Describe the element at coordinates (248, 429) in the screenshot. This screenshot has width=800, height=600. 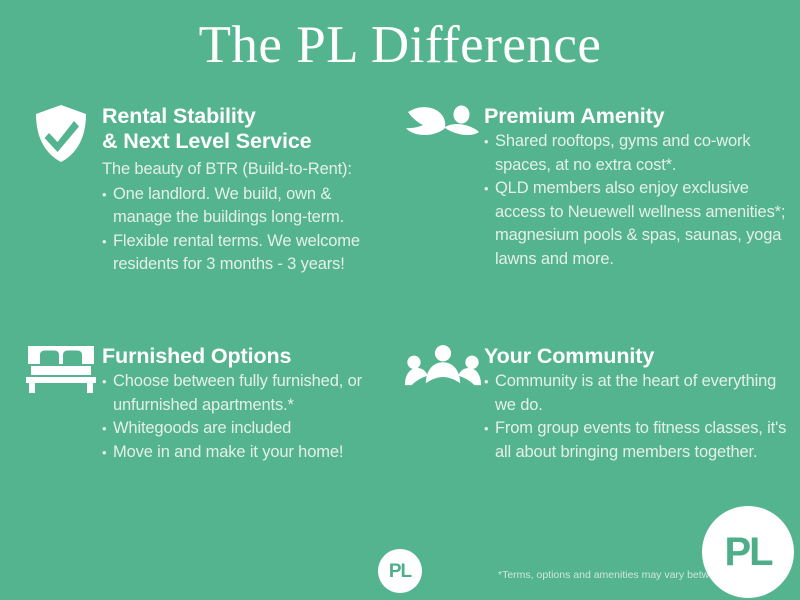
I see `list-item: Whitegoods are included` at that location.